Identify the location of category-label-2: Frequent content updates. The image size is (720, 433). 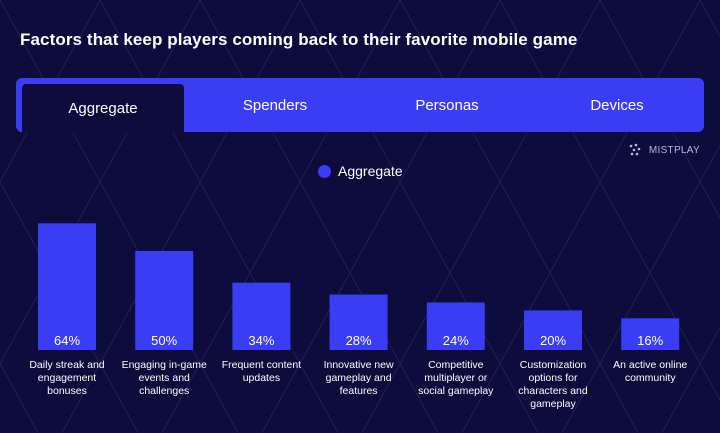
(261, 371).